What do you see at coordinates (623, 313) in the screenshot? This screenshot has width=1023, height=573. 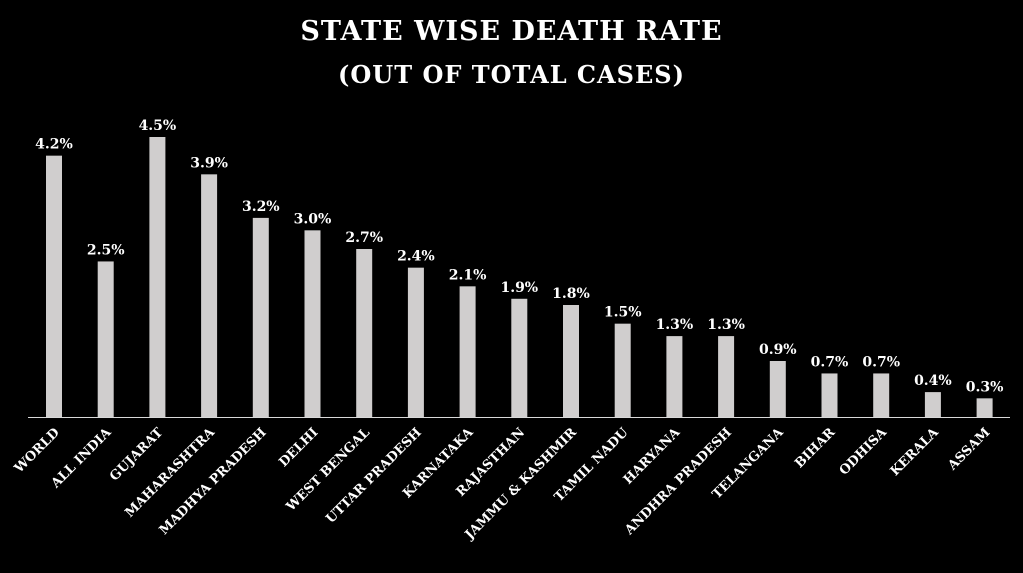 I see `data-label: 1.5%` at bounding box center [623, 313].